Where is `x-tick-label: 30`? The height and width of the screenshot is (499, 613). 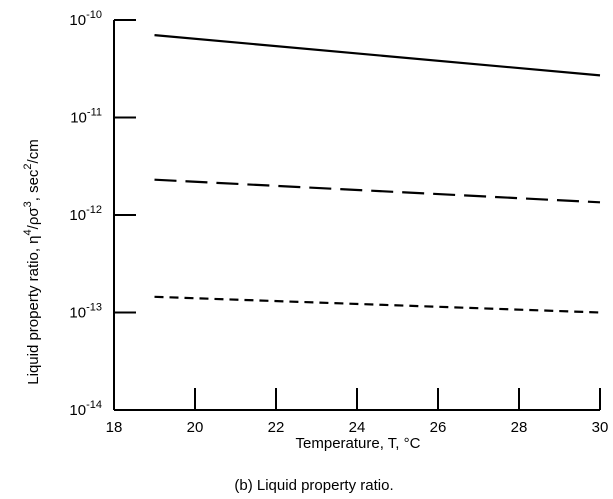
x-tick-label: 30 is located at coordinates (600, 427).